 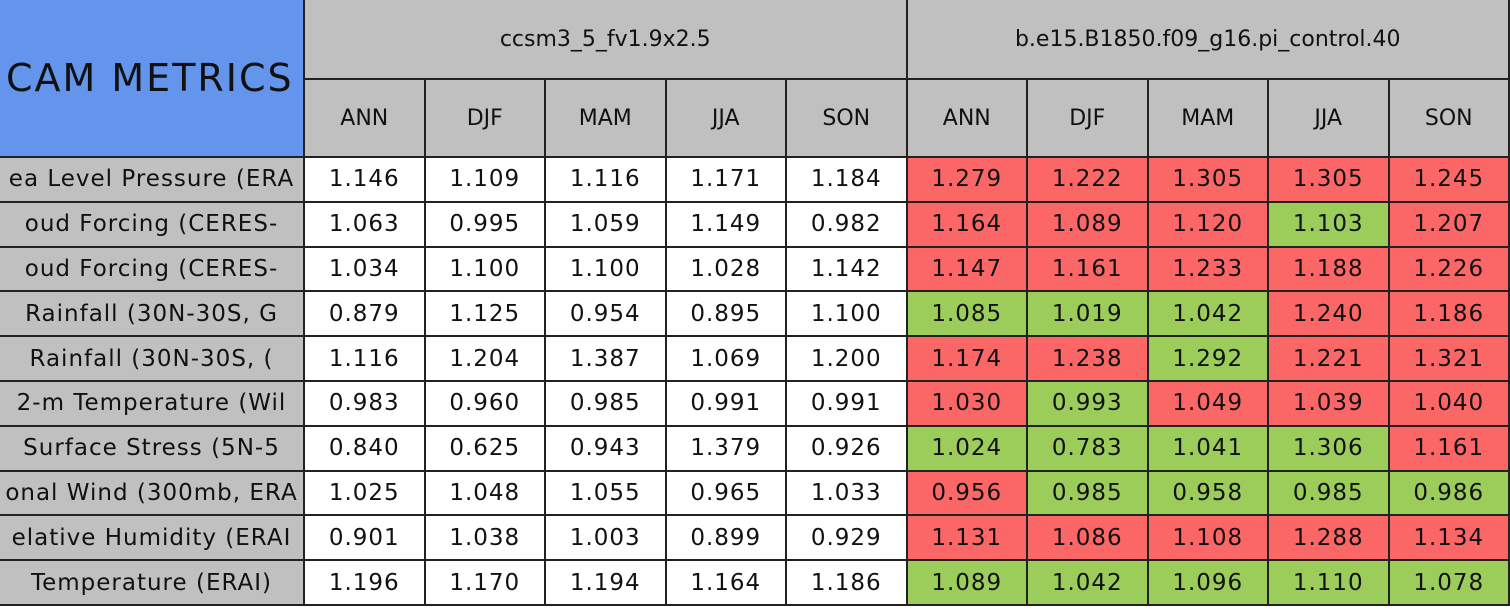 What do you see at coordinates (1449, 494) in the screenshot?
I see `metric-value: 0.986` at bounding box center [1449, 494].